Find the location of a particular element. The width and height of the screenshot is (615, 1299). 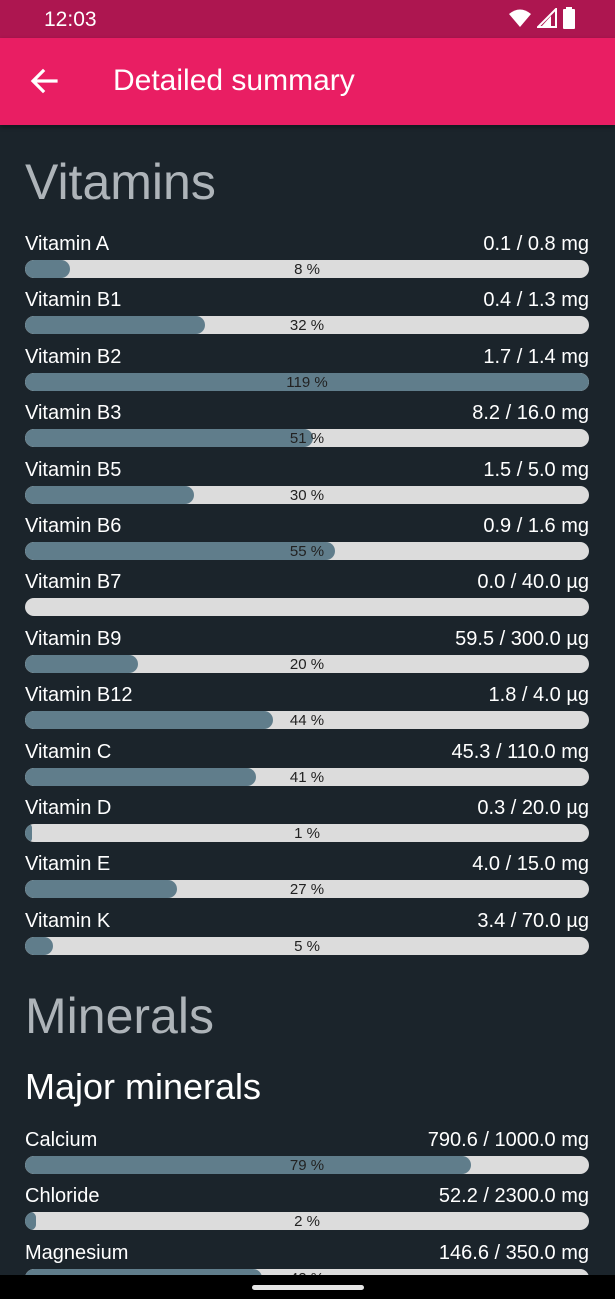

nutrient-amount: 3.4 / 70.0 µg is located at coordinates (533, 920).